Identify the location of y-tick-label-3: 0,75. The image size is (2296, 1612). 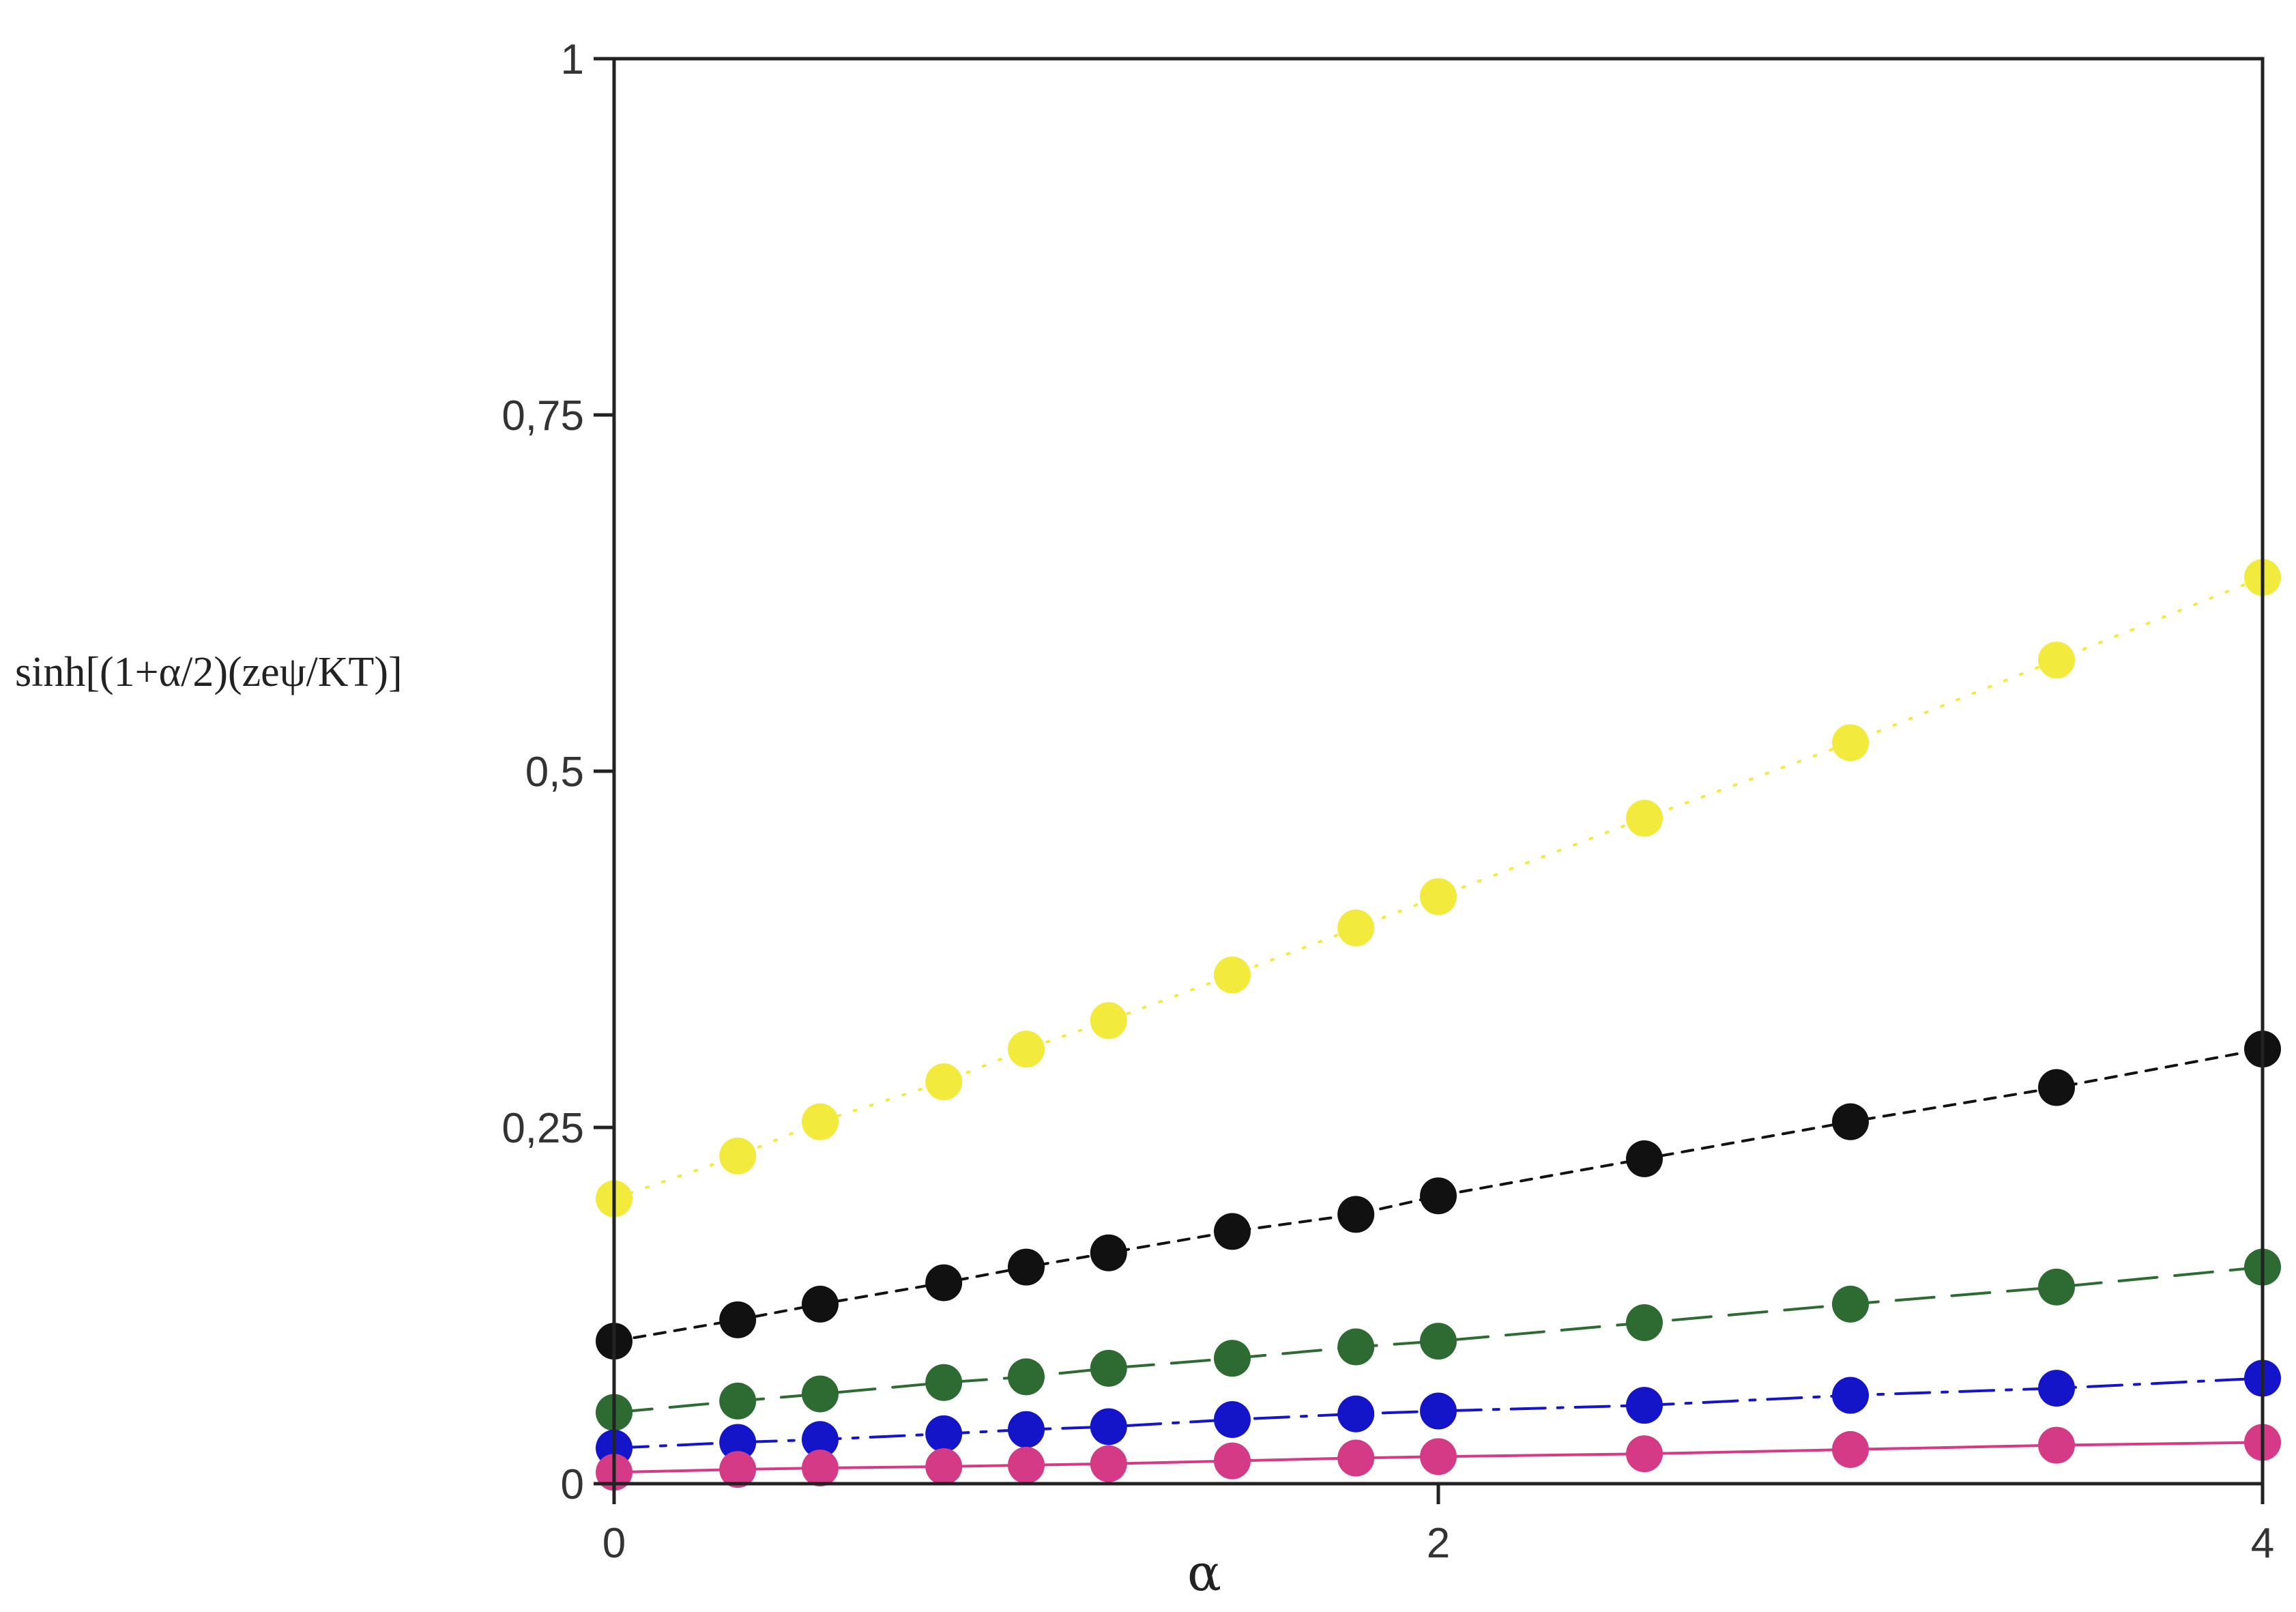
(543, 416).